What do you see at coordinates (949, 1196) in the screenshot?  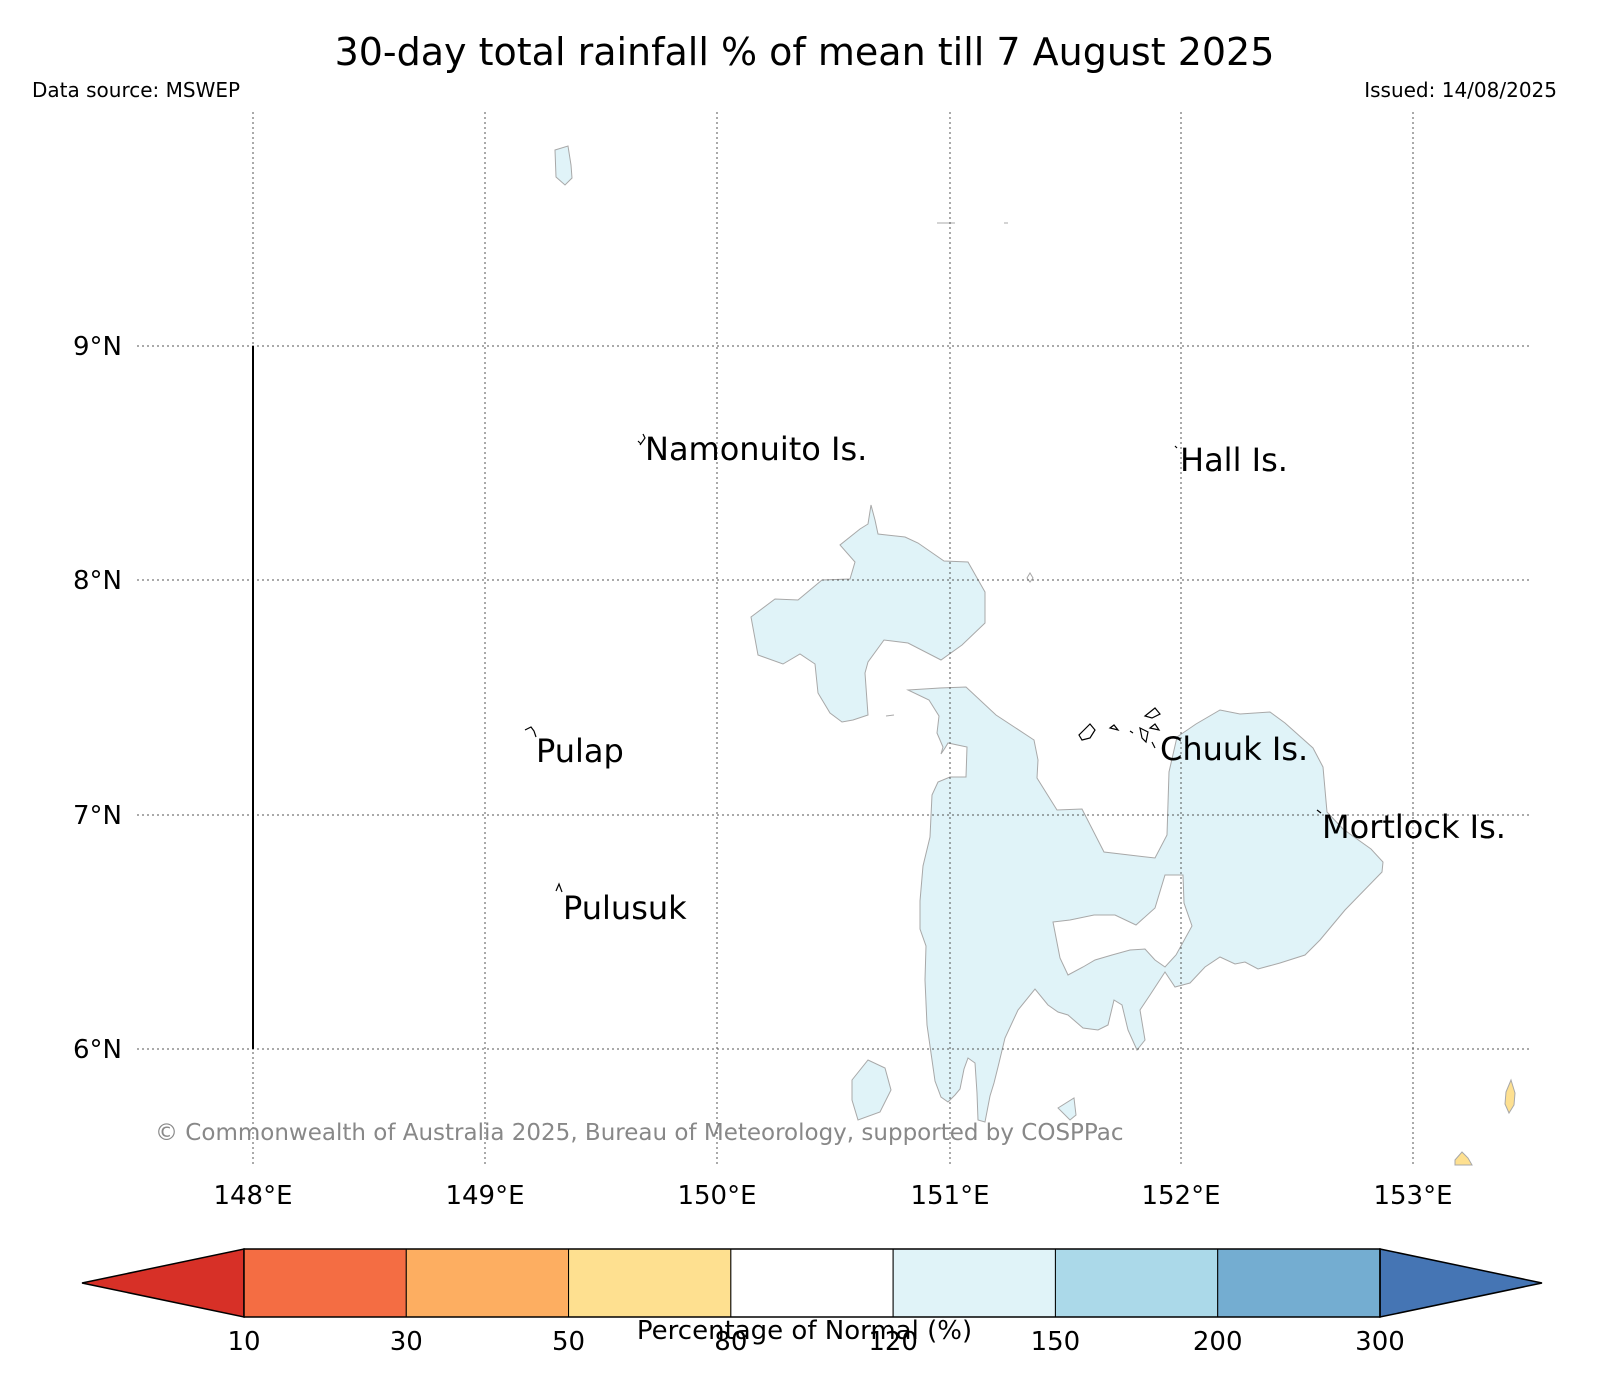 I see `lon-tick-label: 151°E` at bounding box center [949, 1196].